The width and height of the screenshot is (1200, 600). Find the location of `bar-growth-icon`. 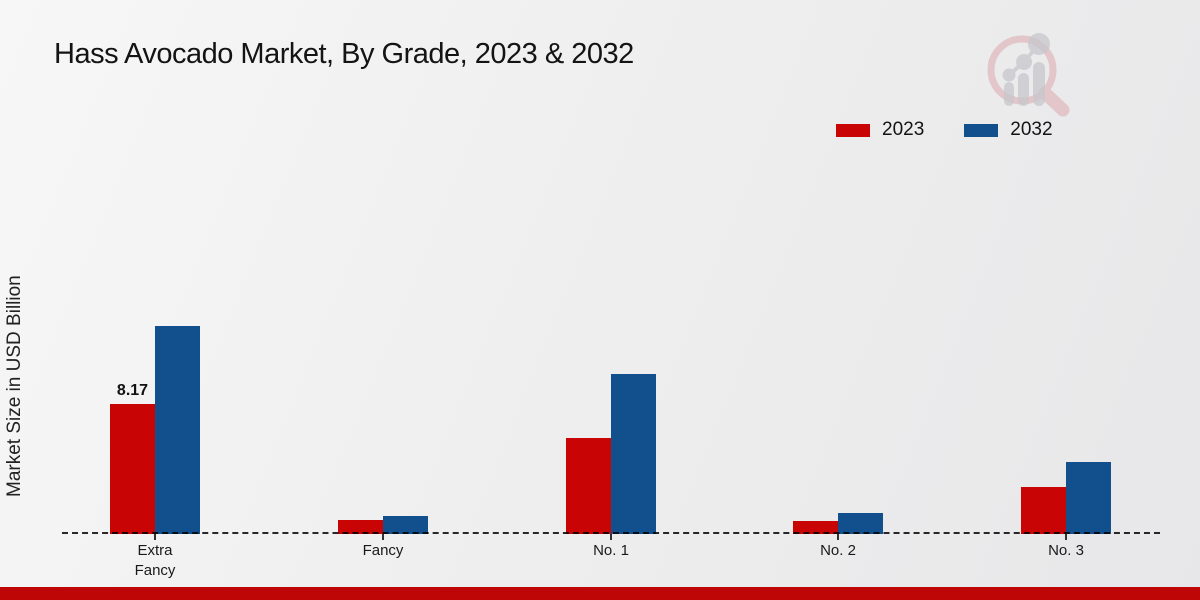

bar-growth-icon is located at coordinates (1026, 69).